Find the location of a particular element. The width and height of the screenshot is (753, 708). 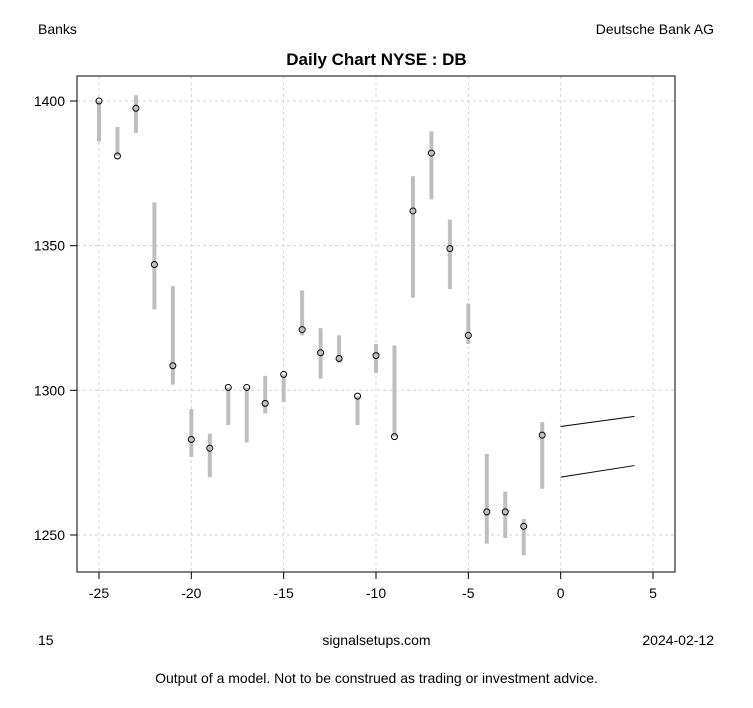

x-tick-label: -20 is located at coordinates (191, 593).